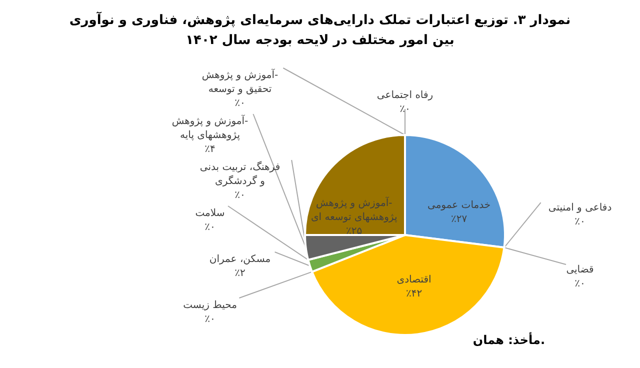 The image size is (640, 368). I want to click on category-label: فرهنگ، تربیت بدنی و گردشگری, so click(240, 174).